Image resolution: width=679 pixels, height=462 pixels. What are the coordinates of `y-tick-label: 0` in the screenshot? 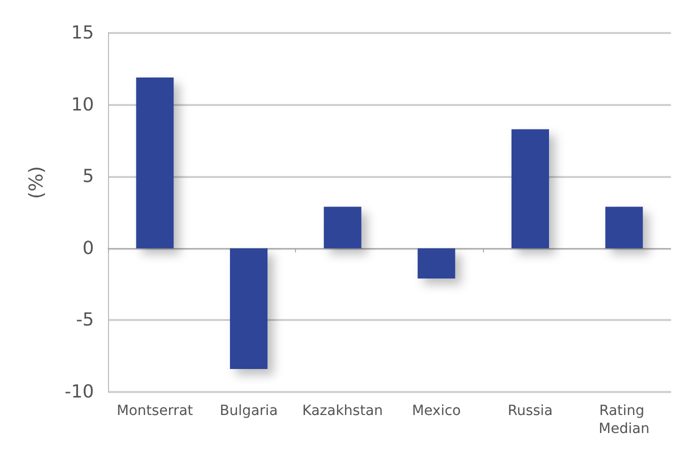 It's located at (88, 248).